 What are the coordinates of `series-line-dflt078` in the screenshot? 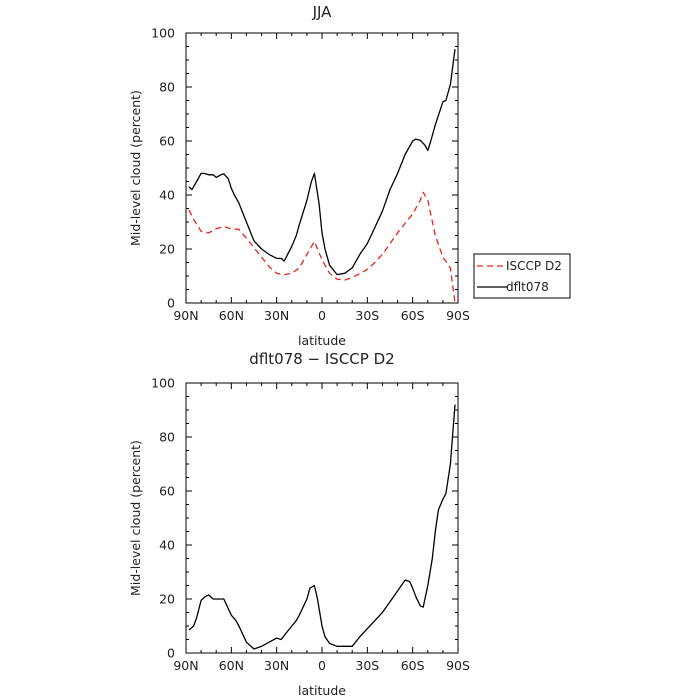 It's located at (322, 162).